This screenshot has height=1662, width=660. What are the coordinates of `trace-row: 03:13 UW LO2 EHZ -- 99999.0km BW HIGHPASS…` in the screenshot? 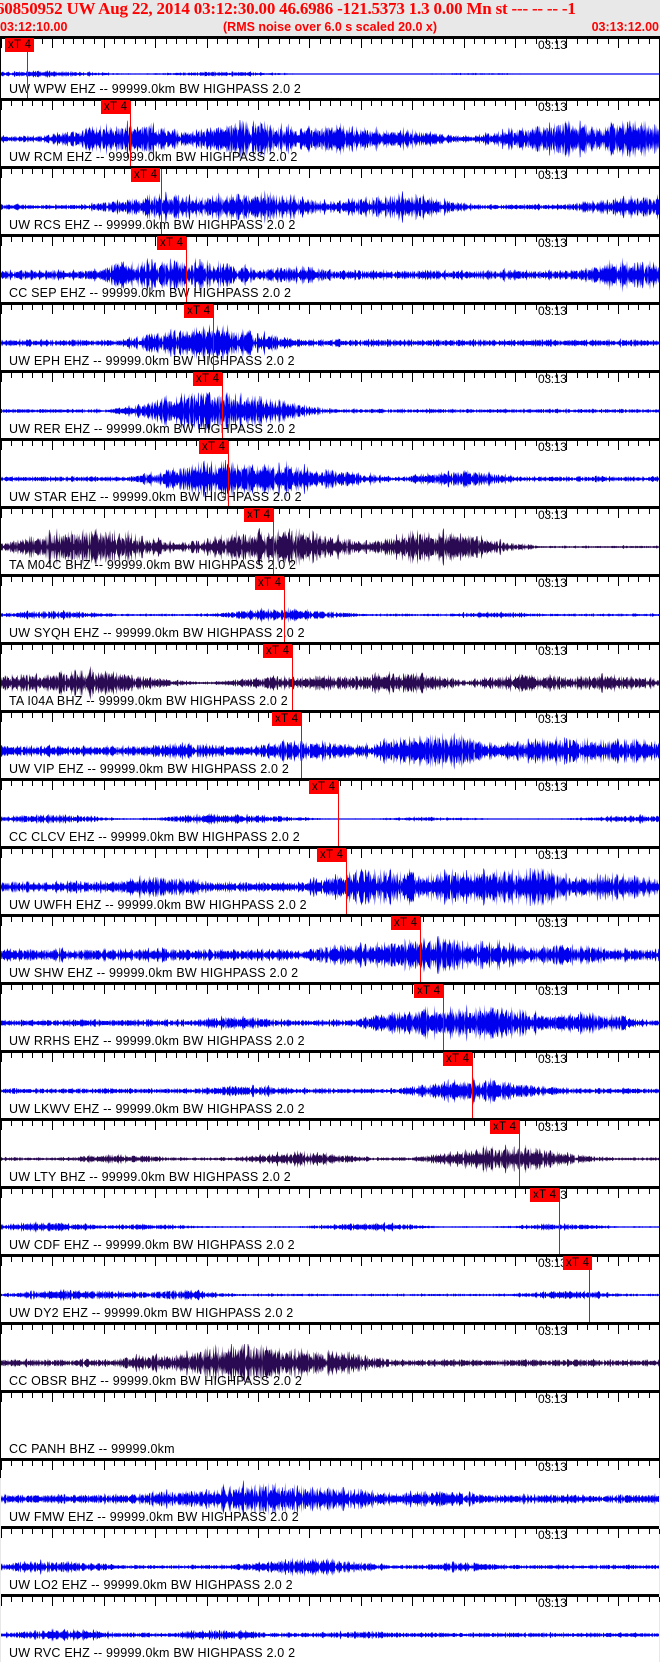 It's located at (330, 1560).